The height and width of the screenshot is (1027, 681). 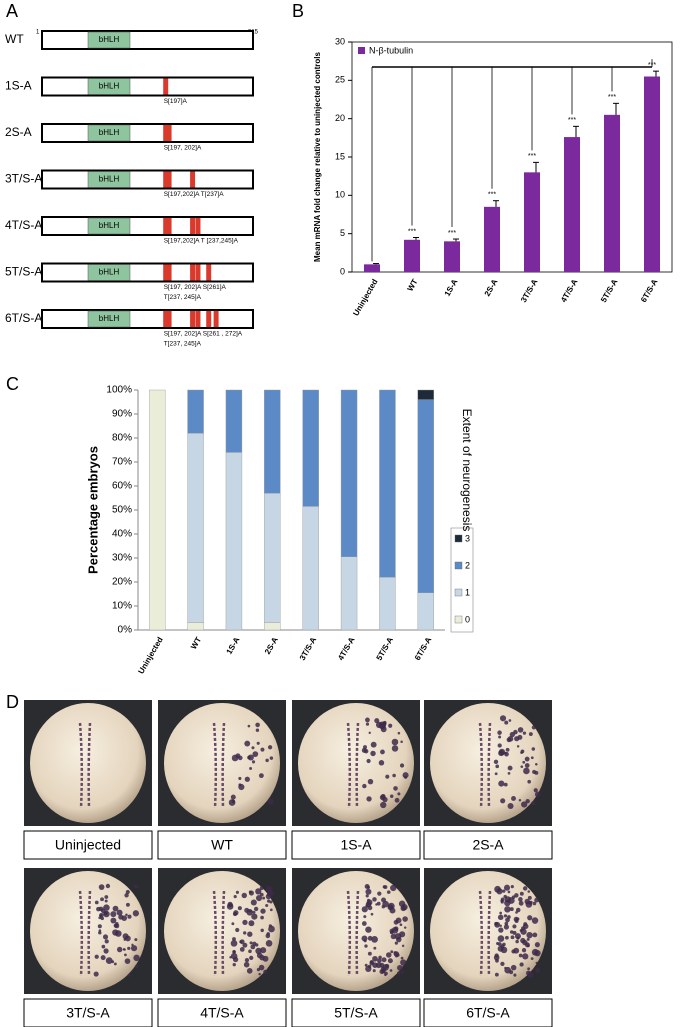 I want to click on x-tick-label: Uninjected, so click(x=150, y=655).